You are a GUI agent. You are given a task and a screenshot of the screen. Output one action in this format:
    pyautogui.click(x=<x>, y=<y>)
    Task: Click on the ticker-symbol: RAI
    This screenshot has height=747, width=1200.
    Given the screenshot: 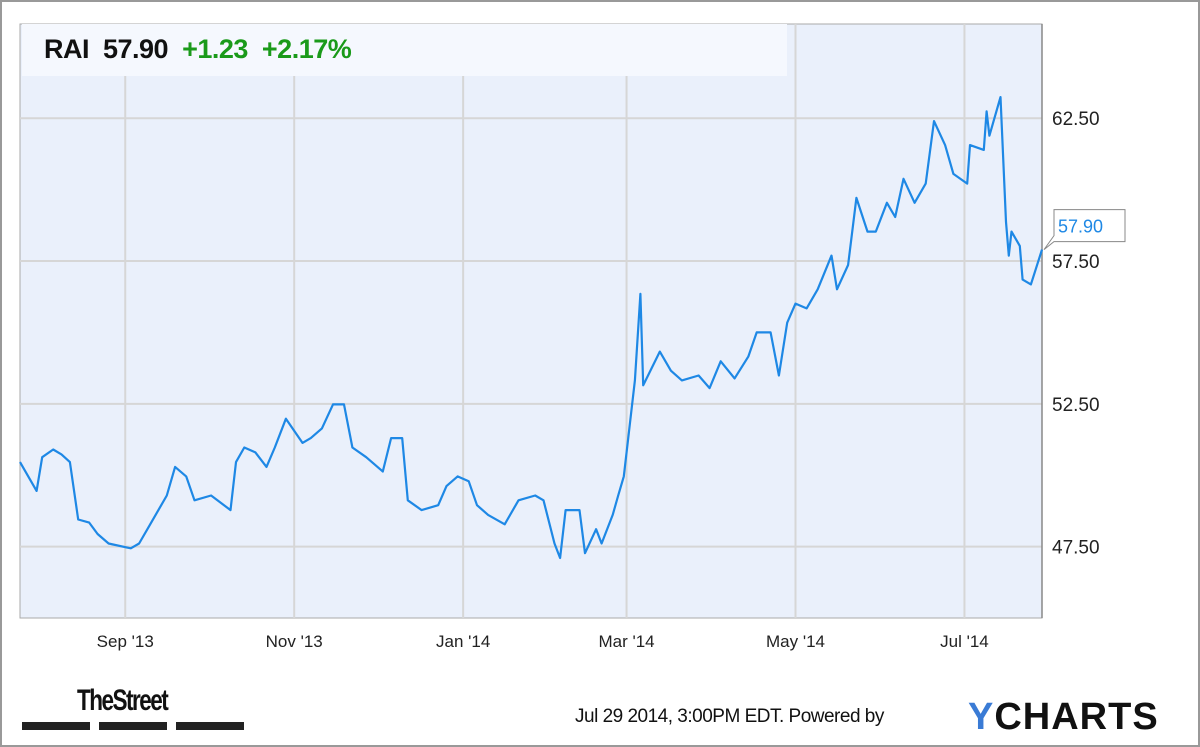 What is the action you would take?
    pyautogui.click(x=67, y=49)
    